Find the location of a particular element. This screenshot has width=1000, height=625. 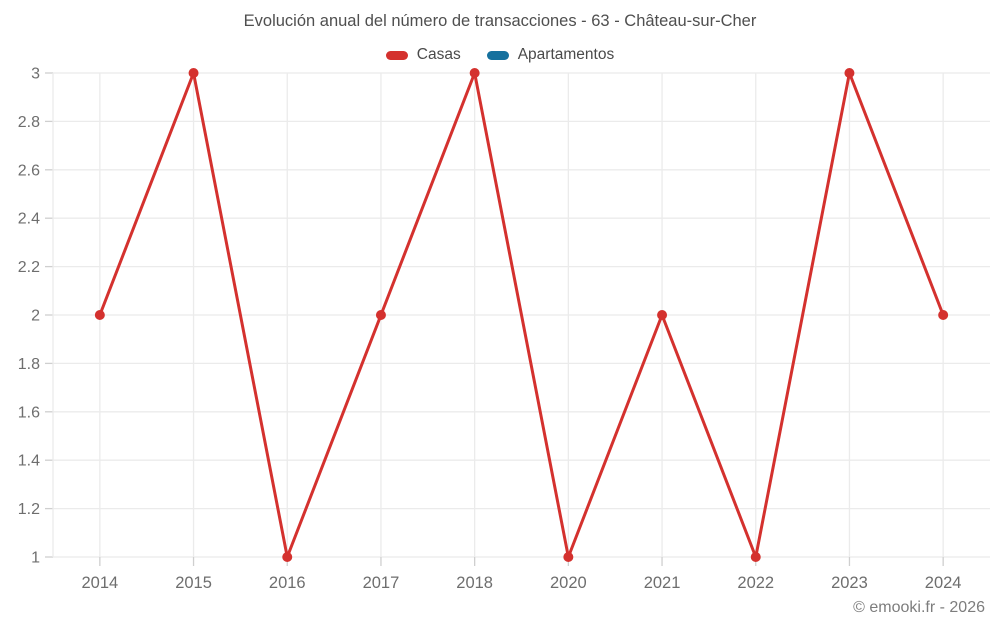

x-tick-label: 2023 is located at coordinates (849, 583).